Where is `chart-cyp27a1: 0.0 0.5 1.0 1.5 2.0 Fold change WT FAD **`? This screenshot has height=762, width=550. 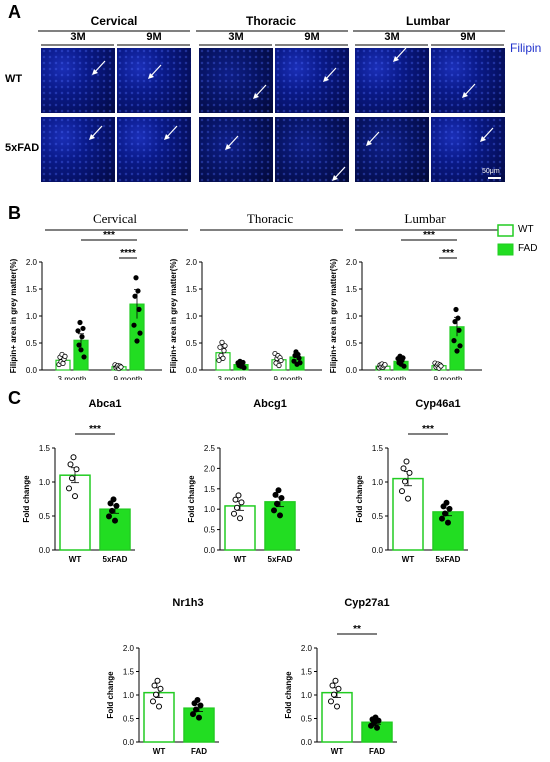
chart-cyp27a1: 0.0 0.5 1.0 1.5 2.0 Fold change WT FAD ** is located at coordinates (340, 690).